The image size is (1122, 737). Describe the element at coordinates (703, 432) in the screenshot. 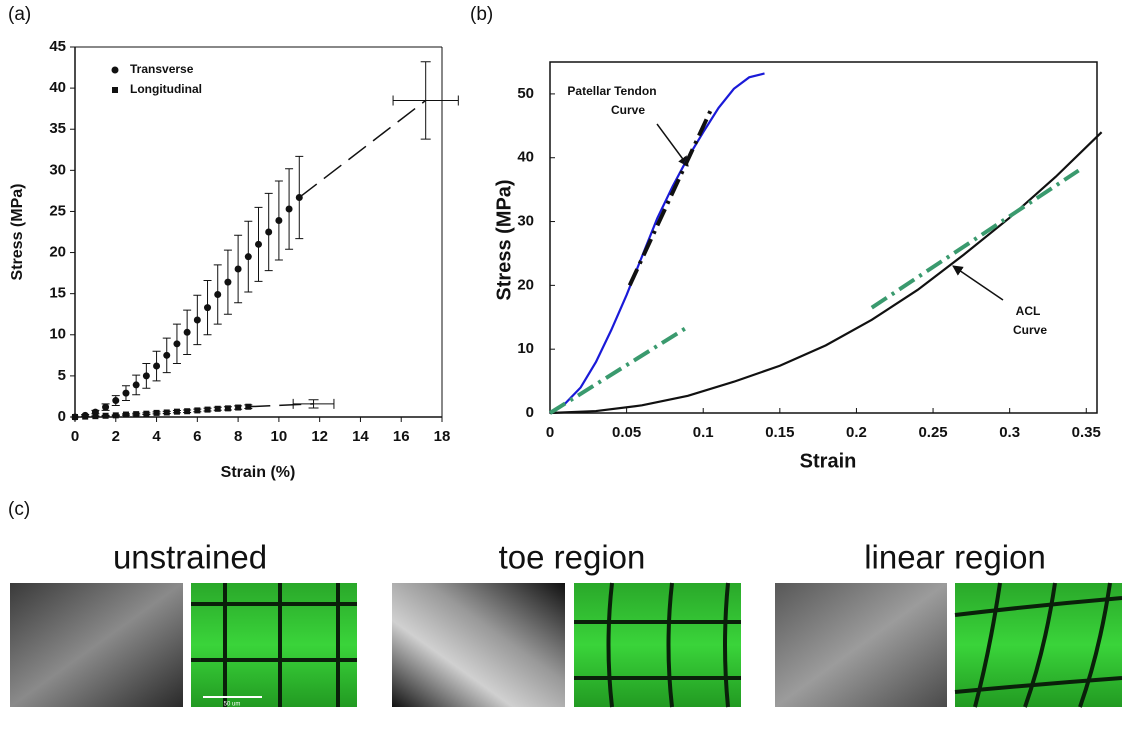

I see `x-tick-label: 0.1` at that location.